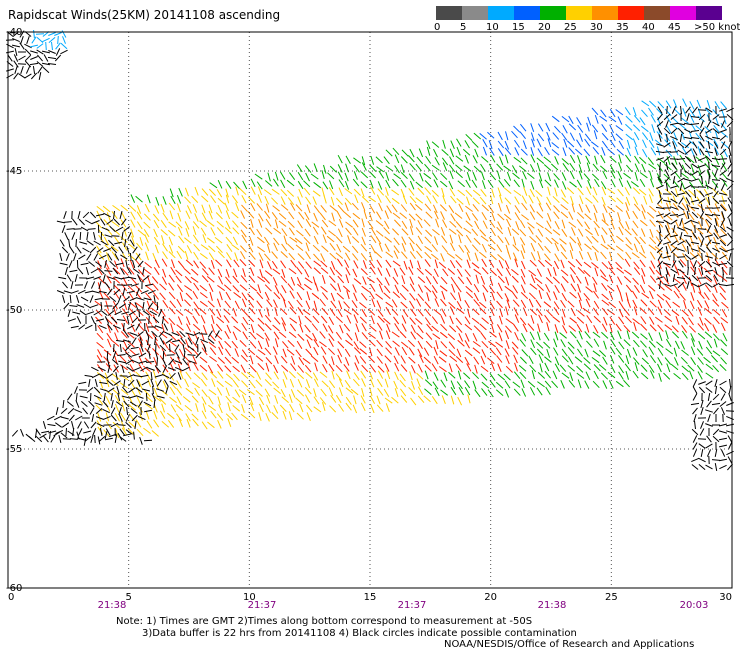 Image resolution: width=740 pixels, height=650 pixels. What do you see at coordinates (14, 449) in the screenshot?
I see `latitude-tick-label: -55` at bounding box center [14, 449].